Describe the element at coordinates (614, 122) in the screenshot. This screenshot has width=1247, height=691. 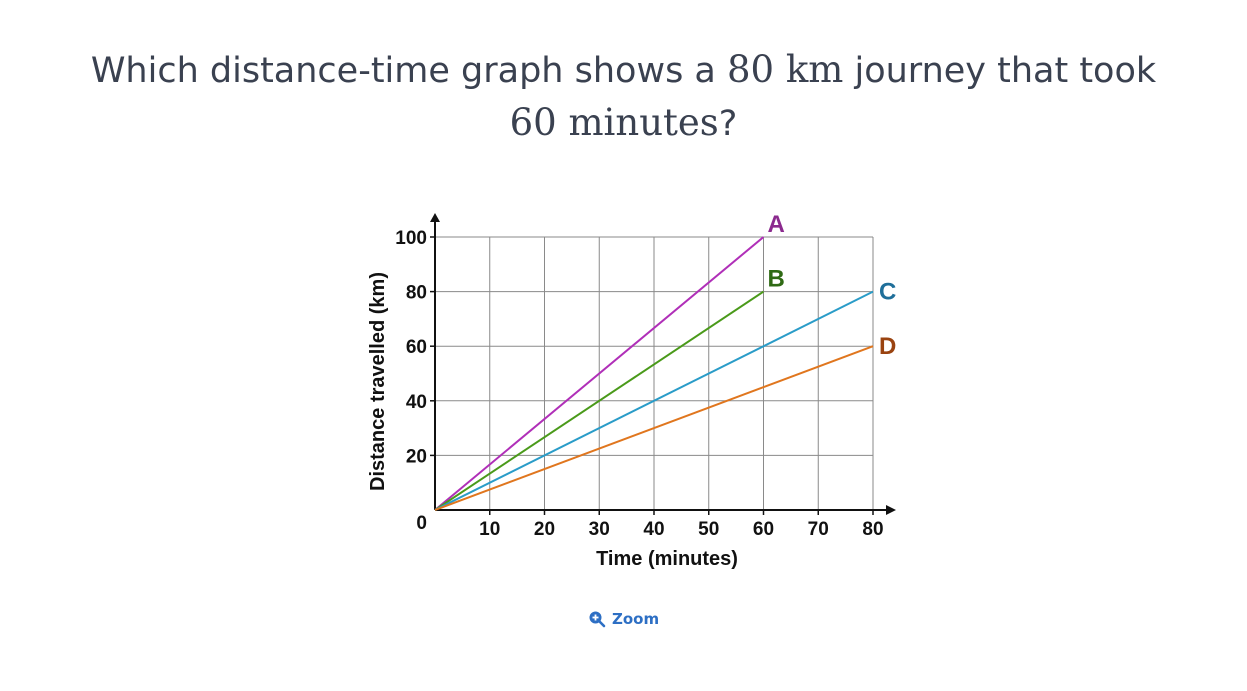
I see `question-time: 60 minutes` at that location.